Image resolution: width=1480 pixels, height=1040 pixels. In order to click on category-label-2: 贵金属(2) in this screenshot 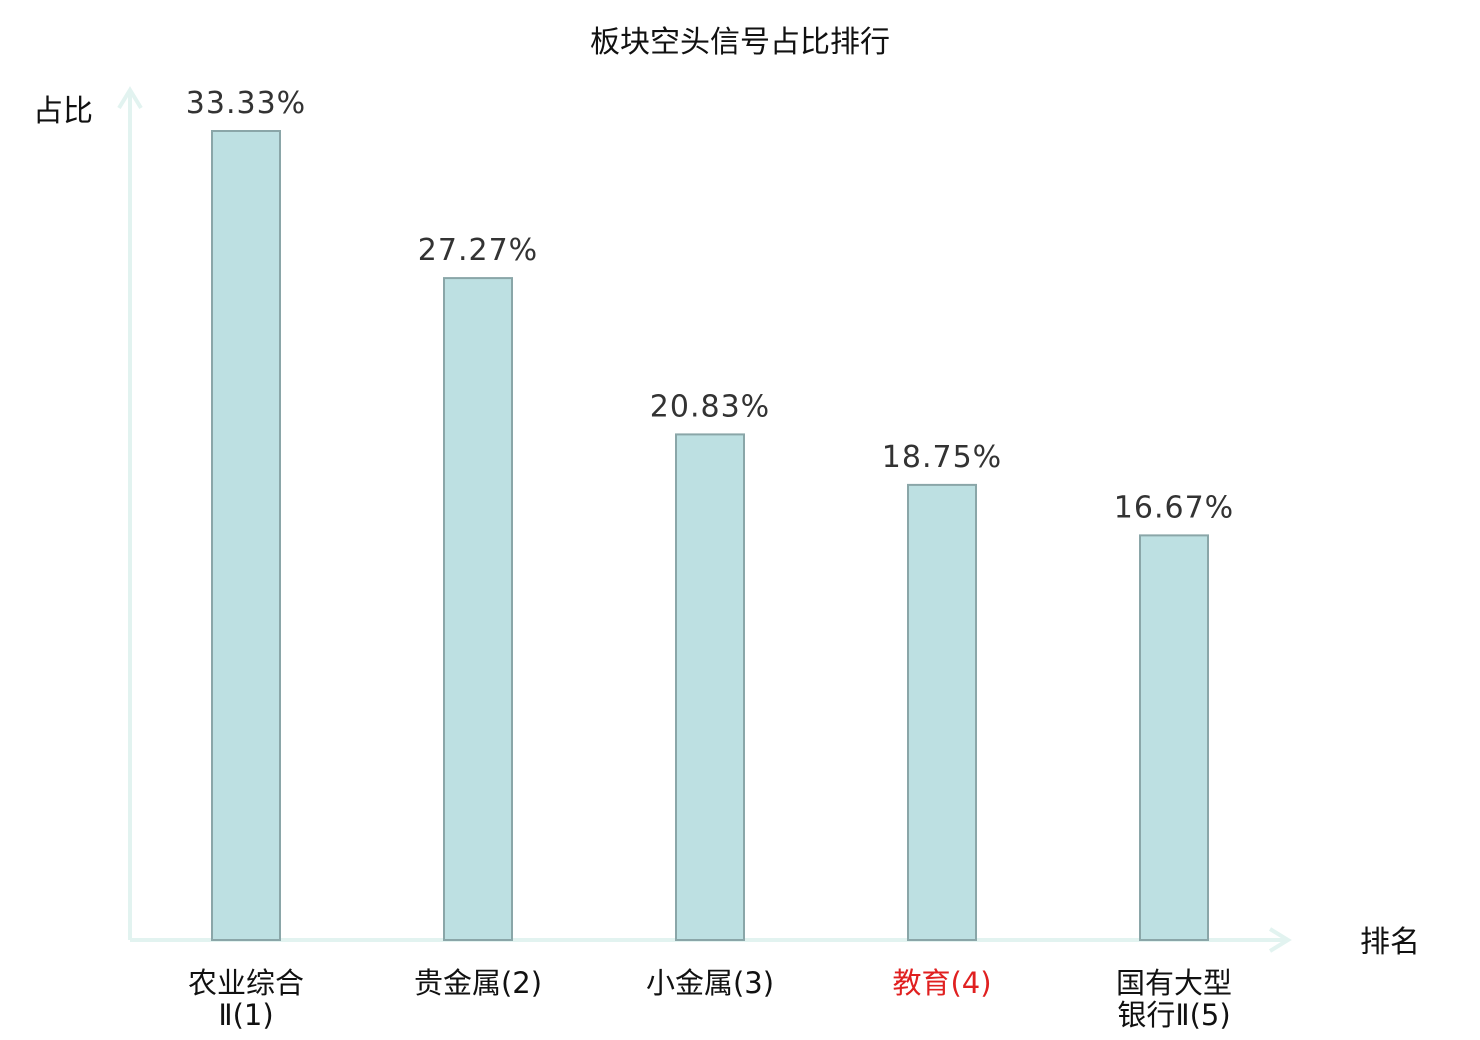, I will do `click(478, 983)`.